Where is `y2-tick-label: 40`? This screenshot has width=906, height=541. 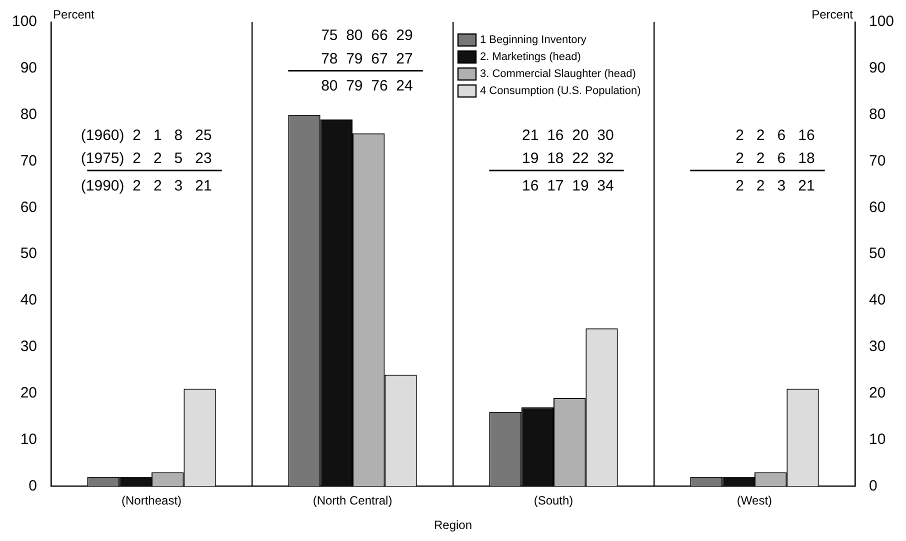 y2-tick-label: 40 is located at coordinates (877, 300).